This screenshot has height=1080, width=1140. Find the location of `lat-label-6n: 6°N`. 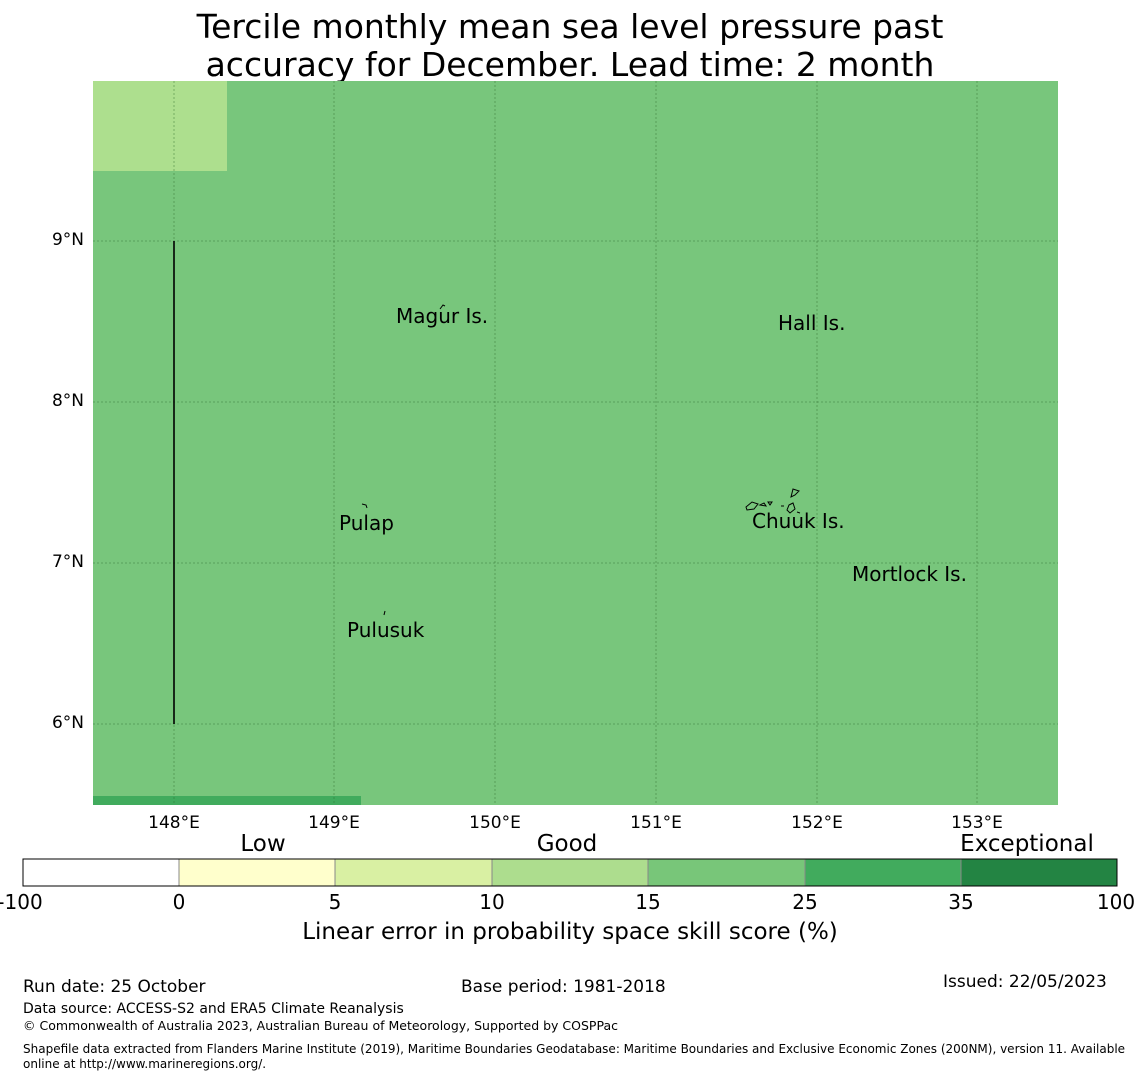

lat-label-6n: 6°N is located at coordinates (67, 723).